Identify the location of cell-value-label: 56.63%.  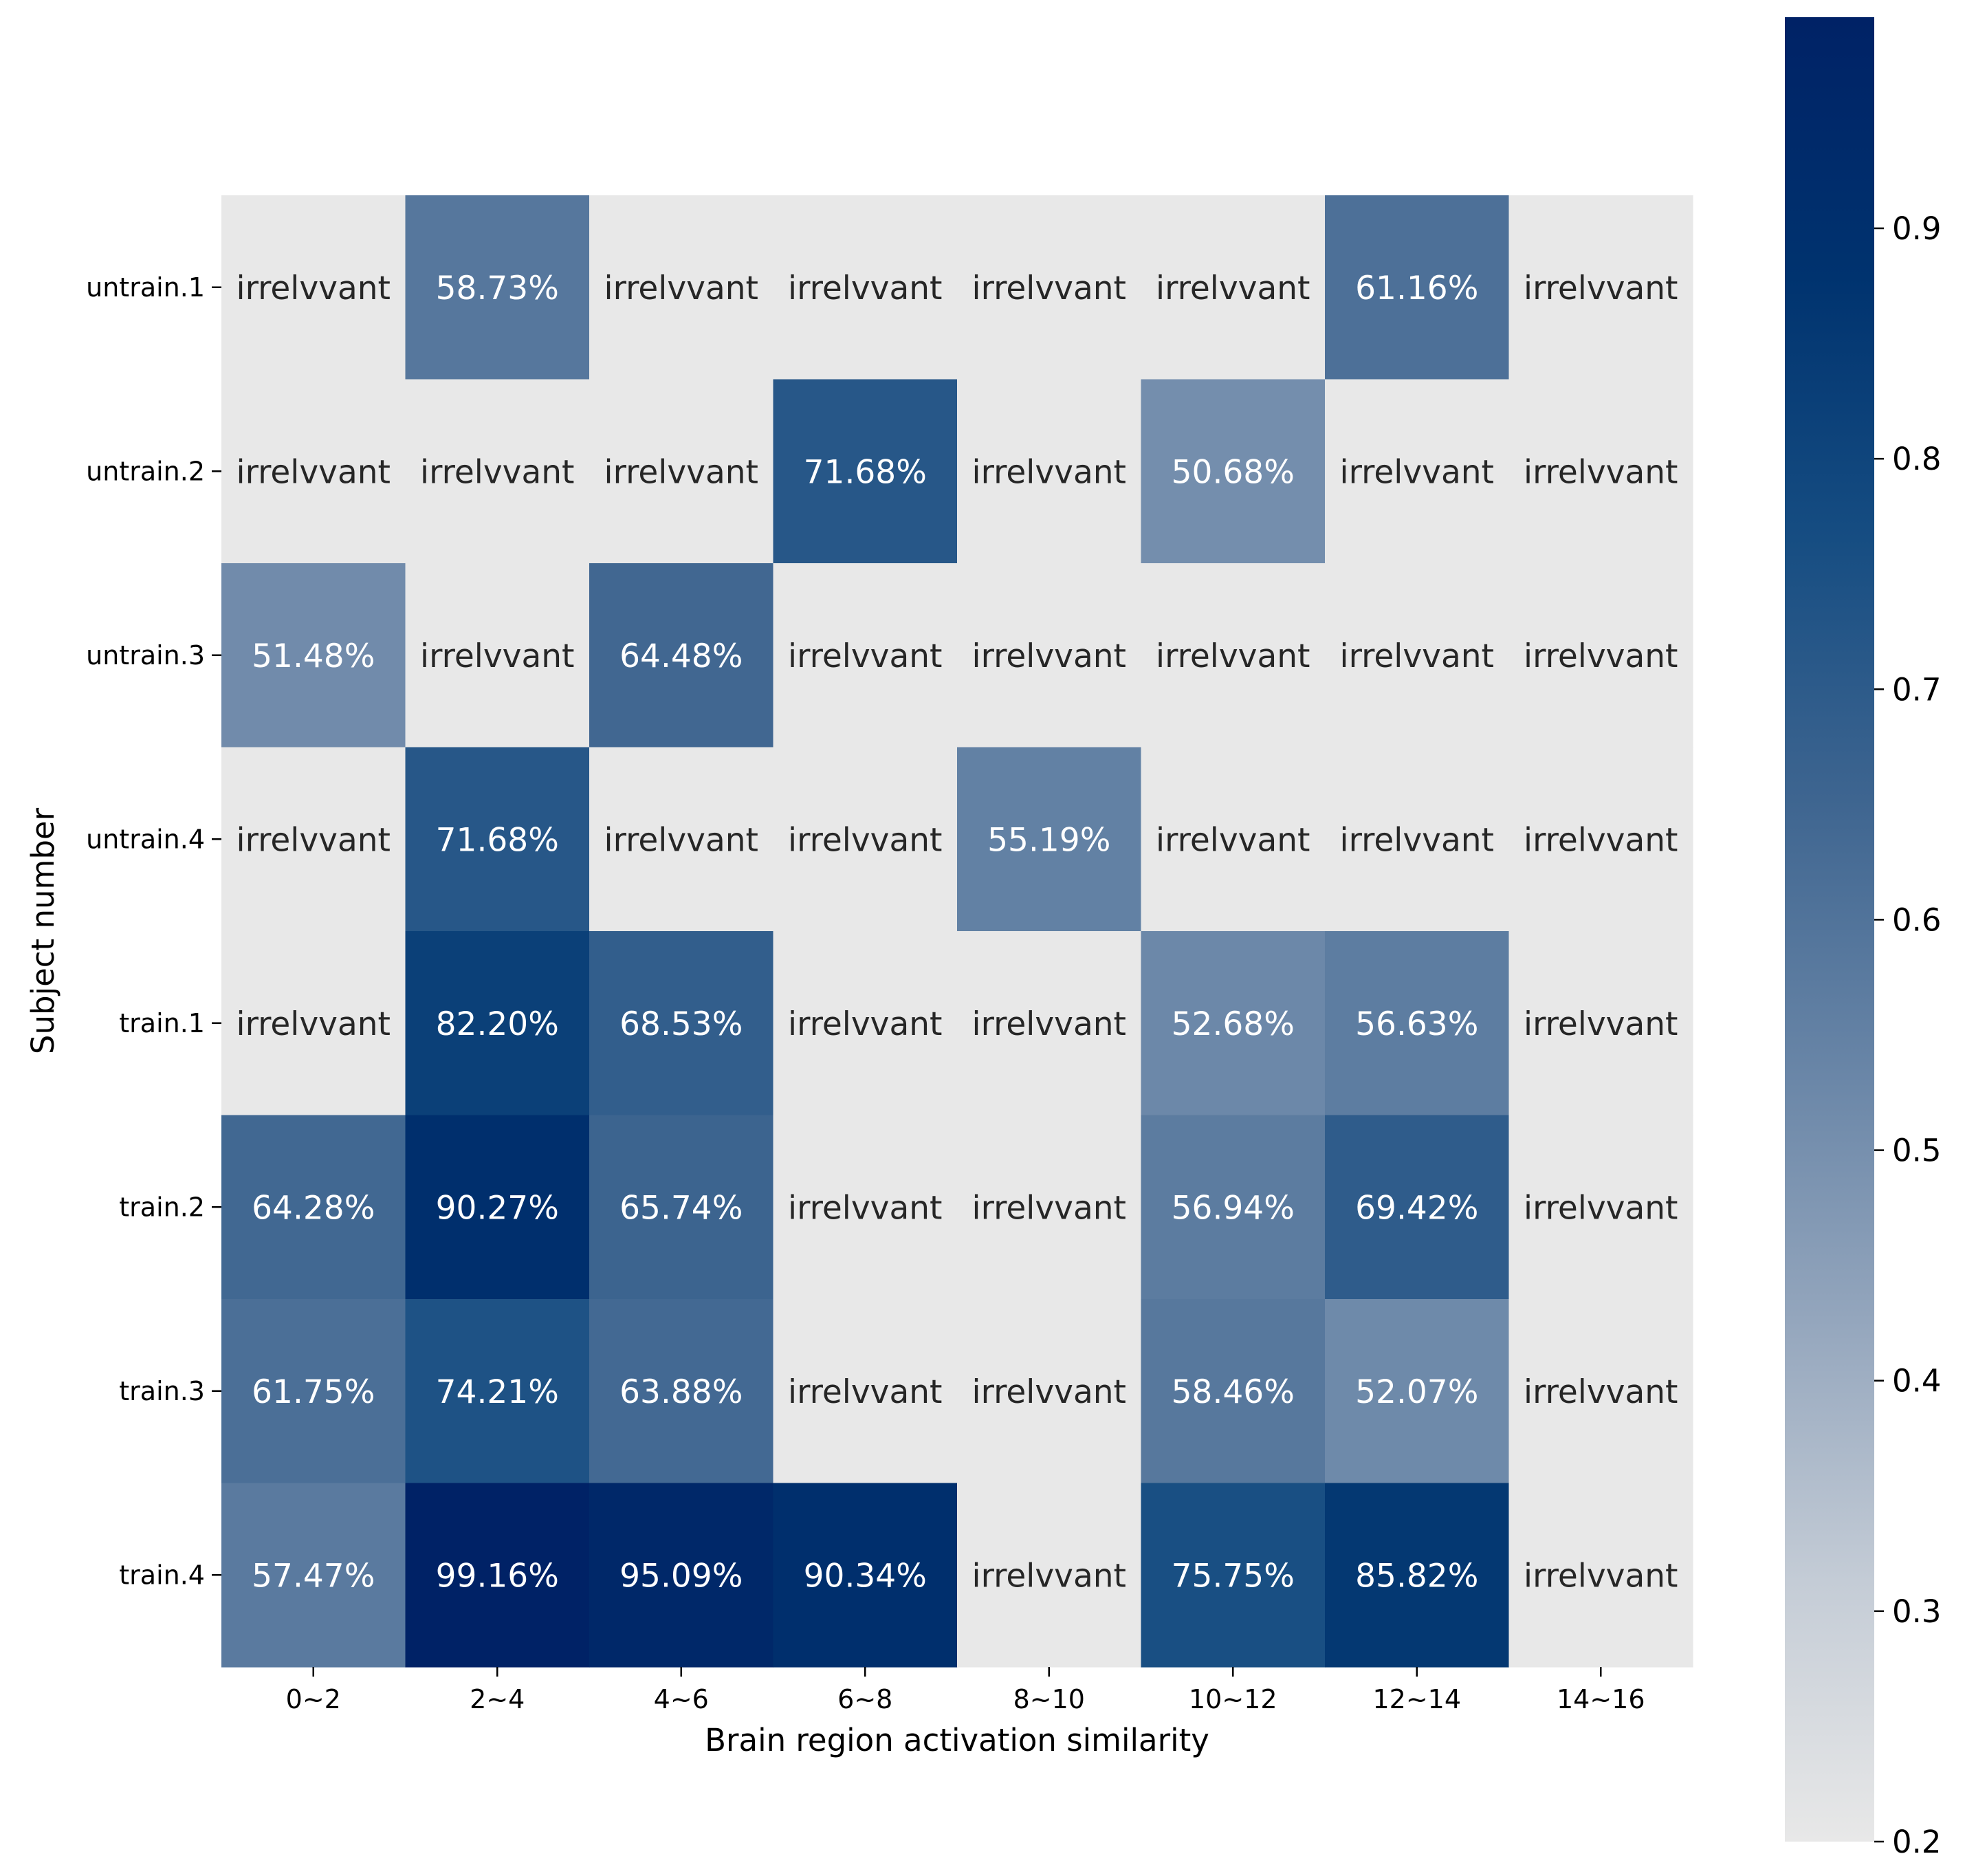
(1416, 1024).